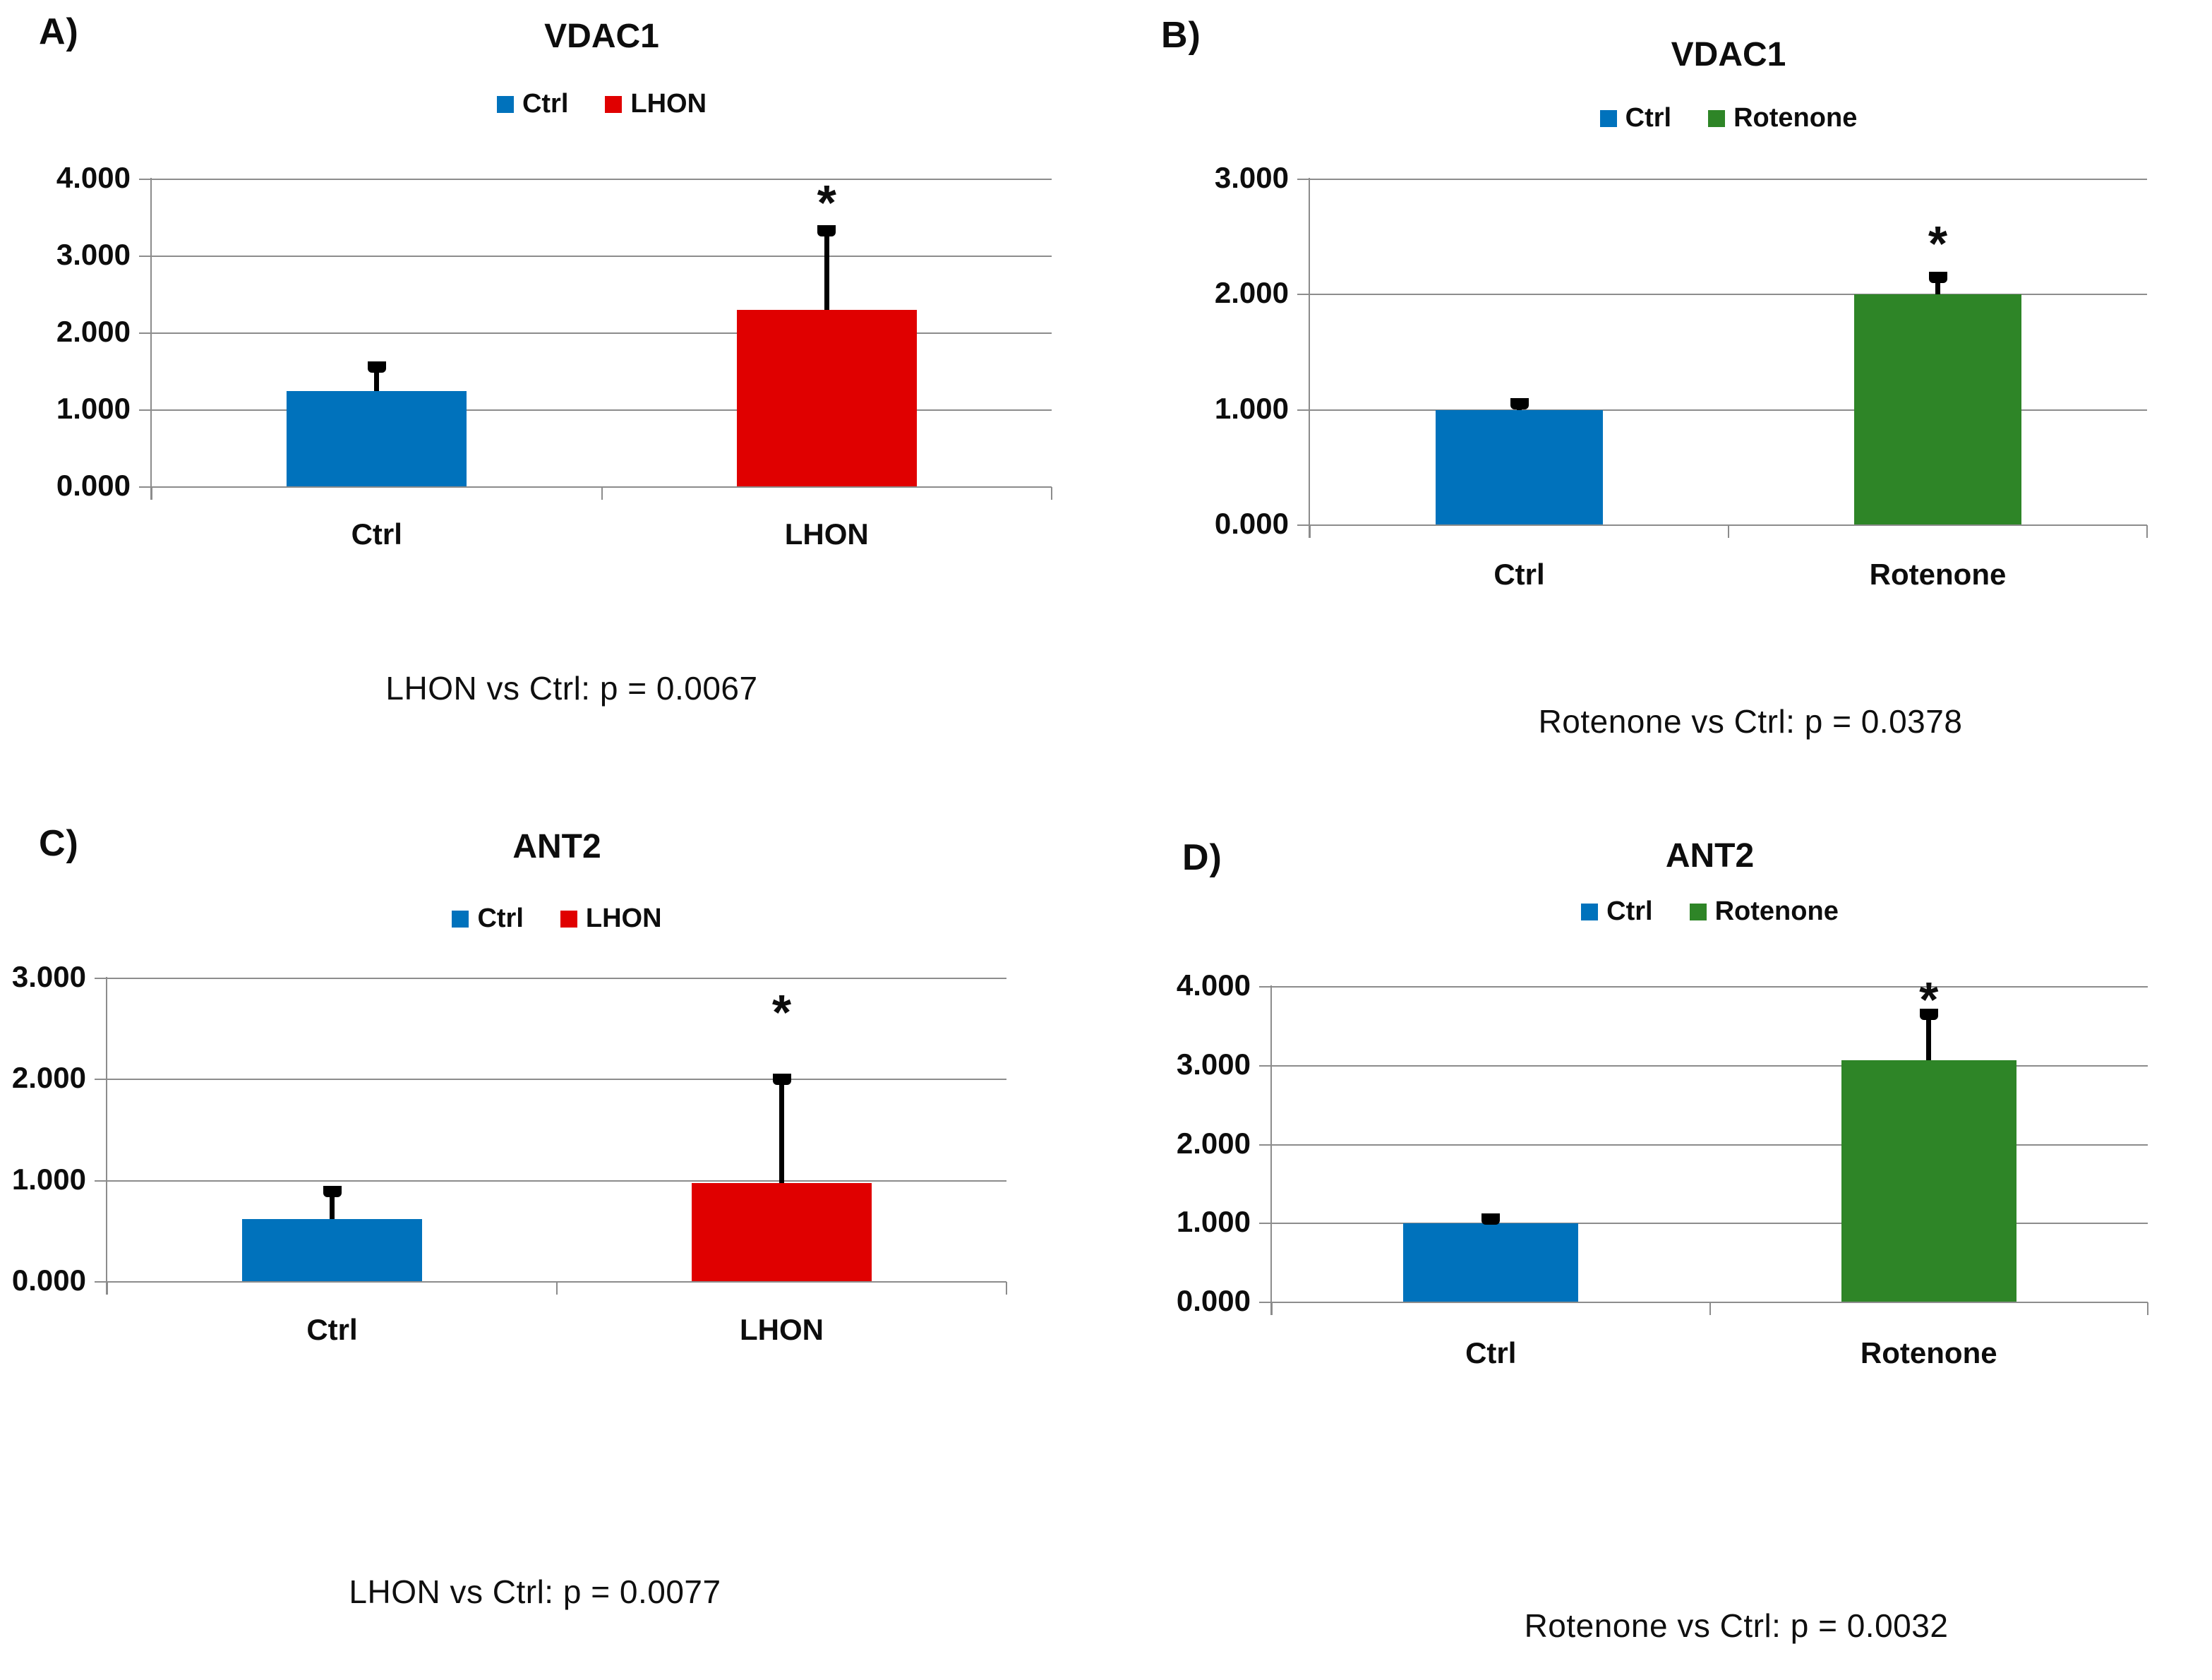 The height and width of the screenshot is (1680, 2212). I want to click on y-tick-label: 0.000, so click(48, 1281).